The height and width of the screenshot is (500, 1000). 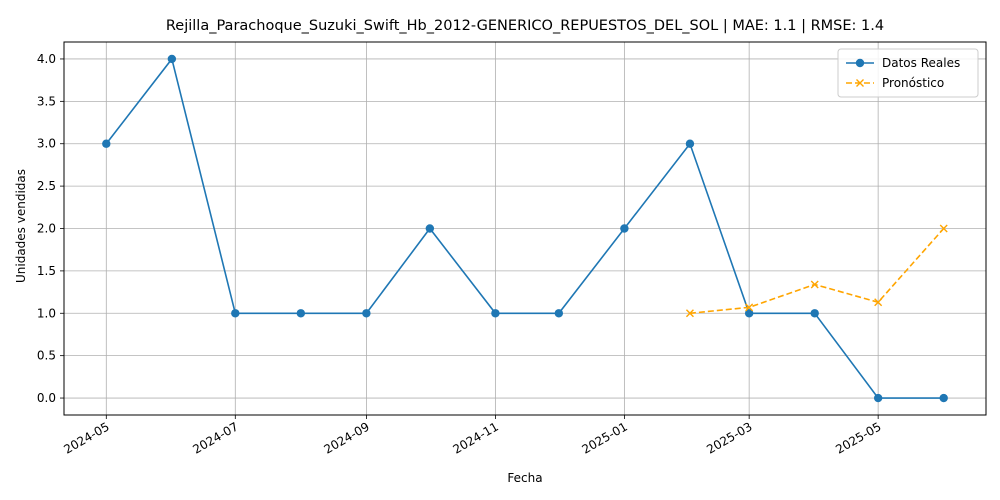 I want to click on legend-box, so click(x=908, y=73).